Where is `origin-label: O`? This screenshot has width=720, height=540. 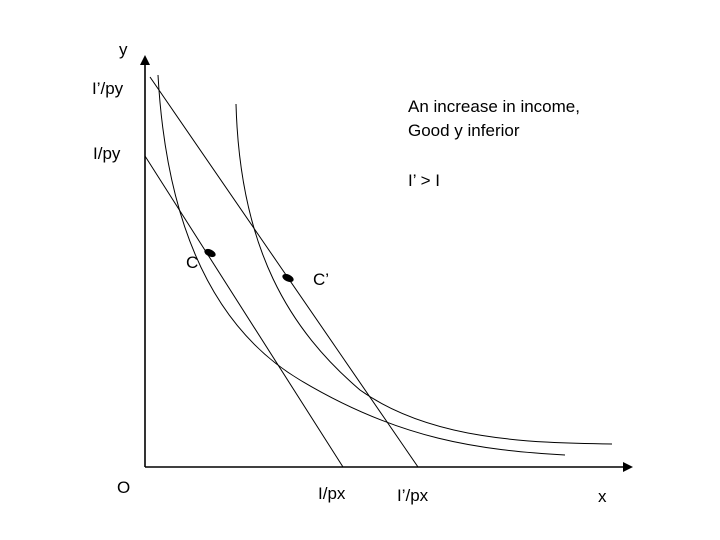 origin-label: O is located at coordinates (124, 487).